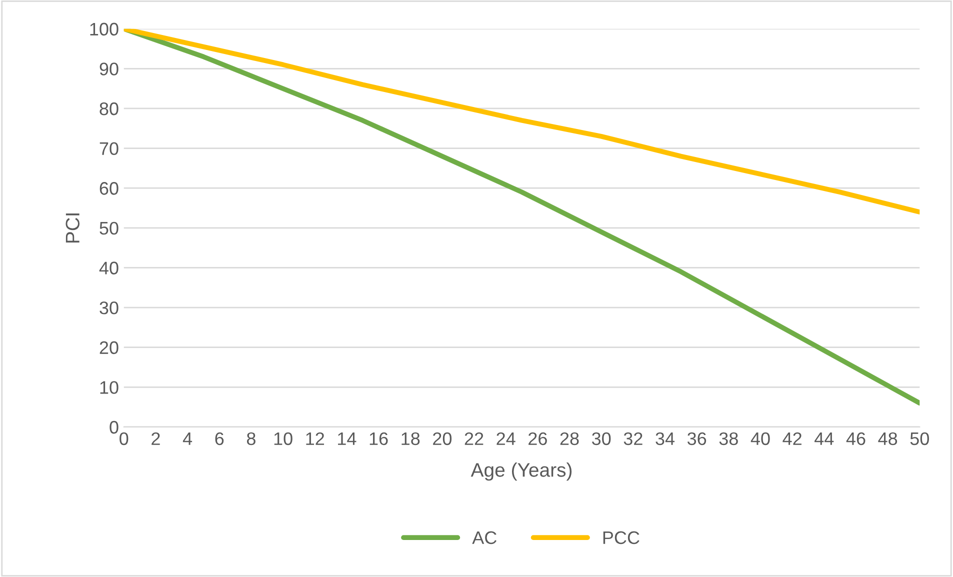  Describe the element at coordinates (696, 439) in the screenshot. I see `x-tick-label: 36` at that location.